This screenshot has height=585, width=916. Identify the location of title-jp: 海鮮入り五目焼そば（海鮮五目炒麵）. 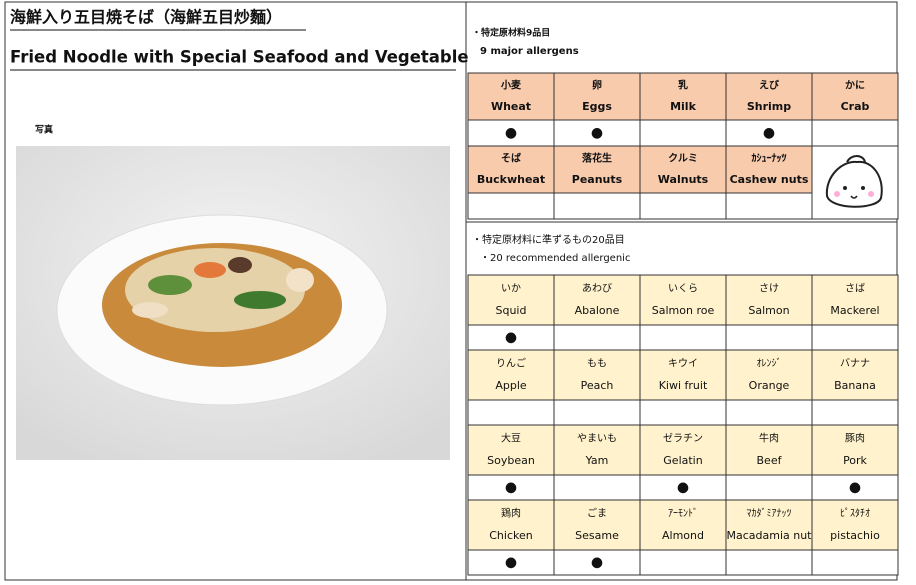
(146, 17).